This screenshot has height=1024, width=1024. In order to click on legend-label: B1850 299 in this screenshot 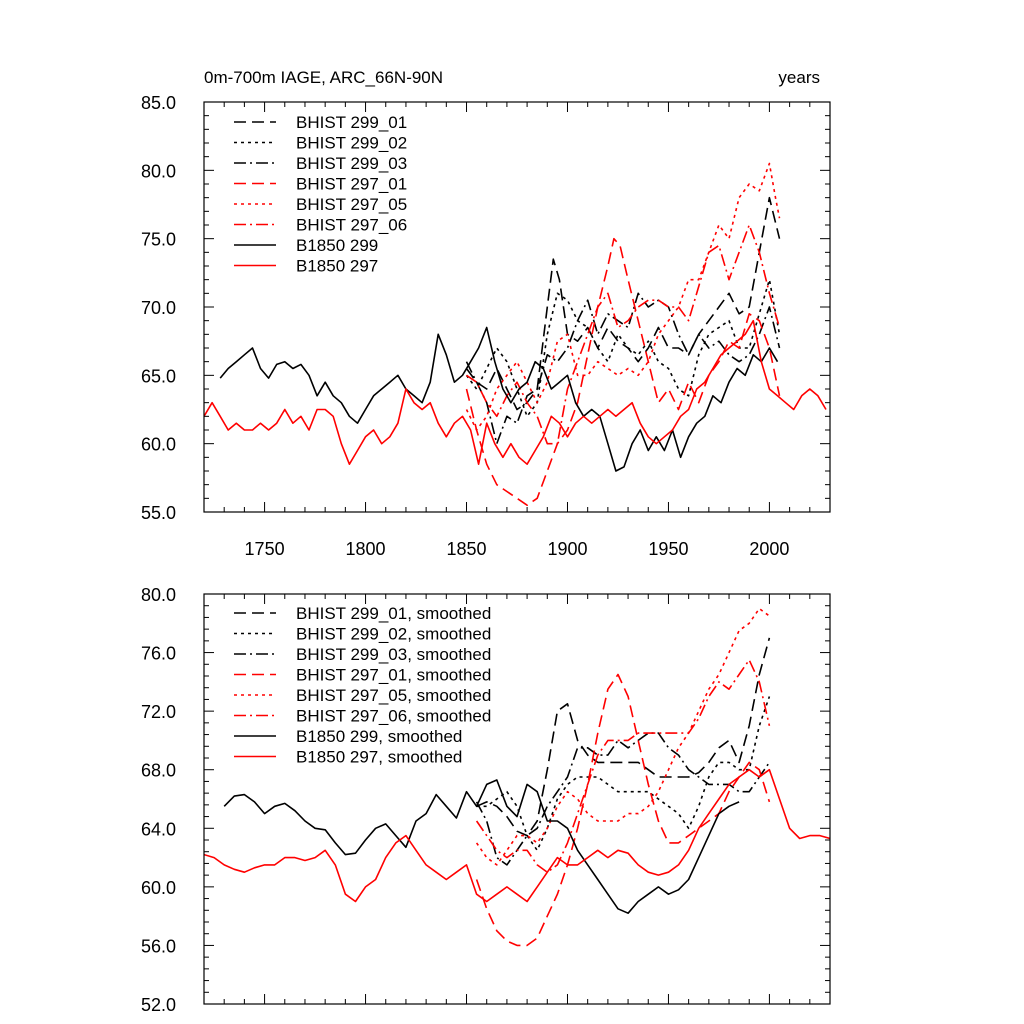, I will do `click(337, 245)`.